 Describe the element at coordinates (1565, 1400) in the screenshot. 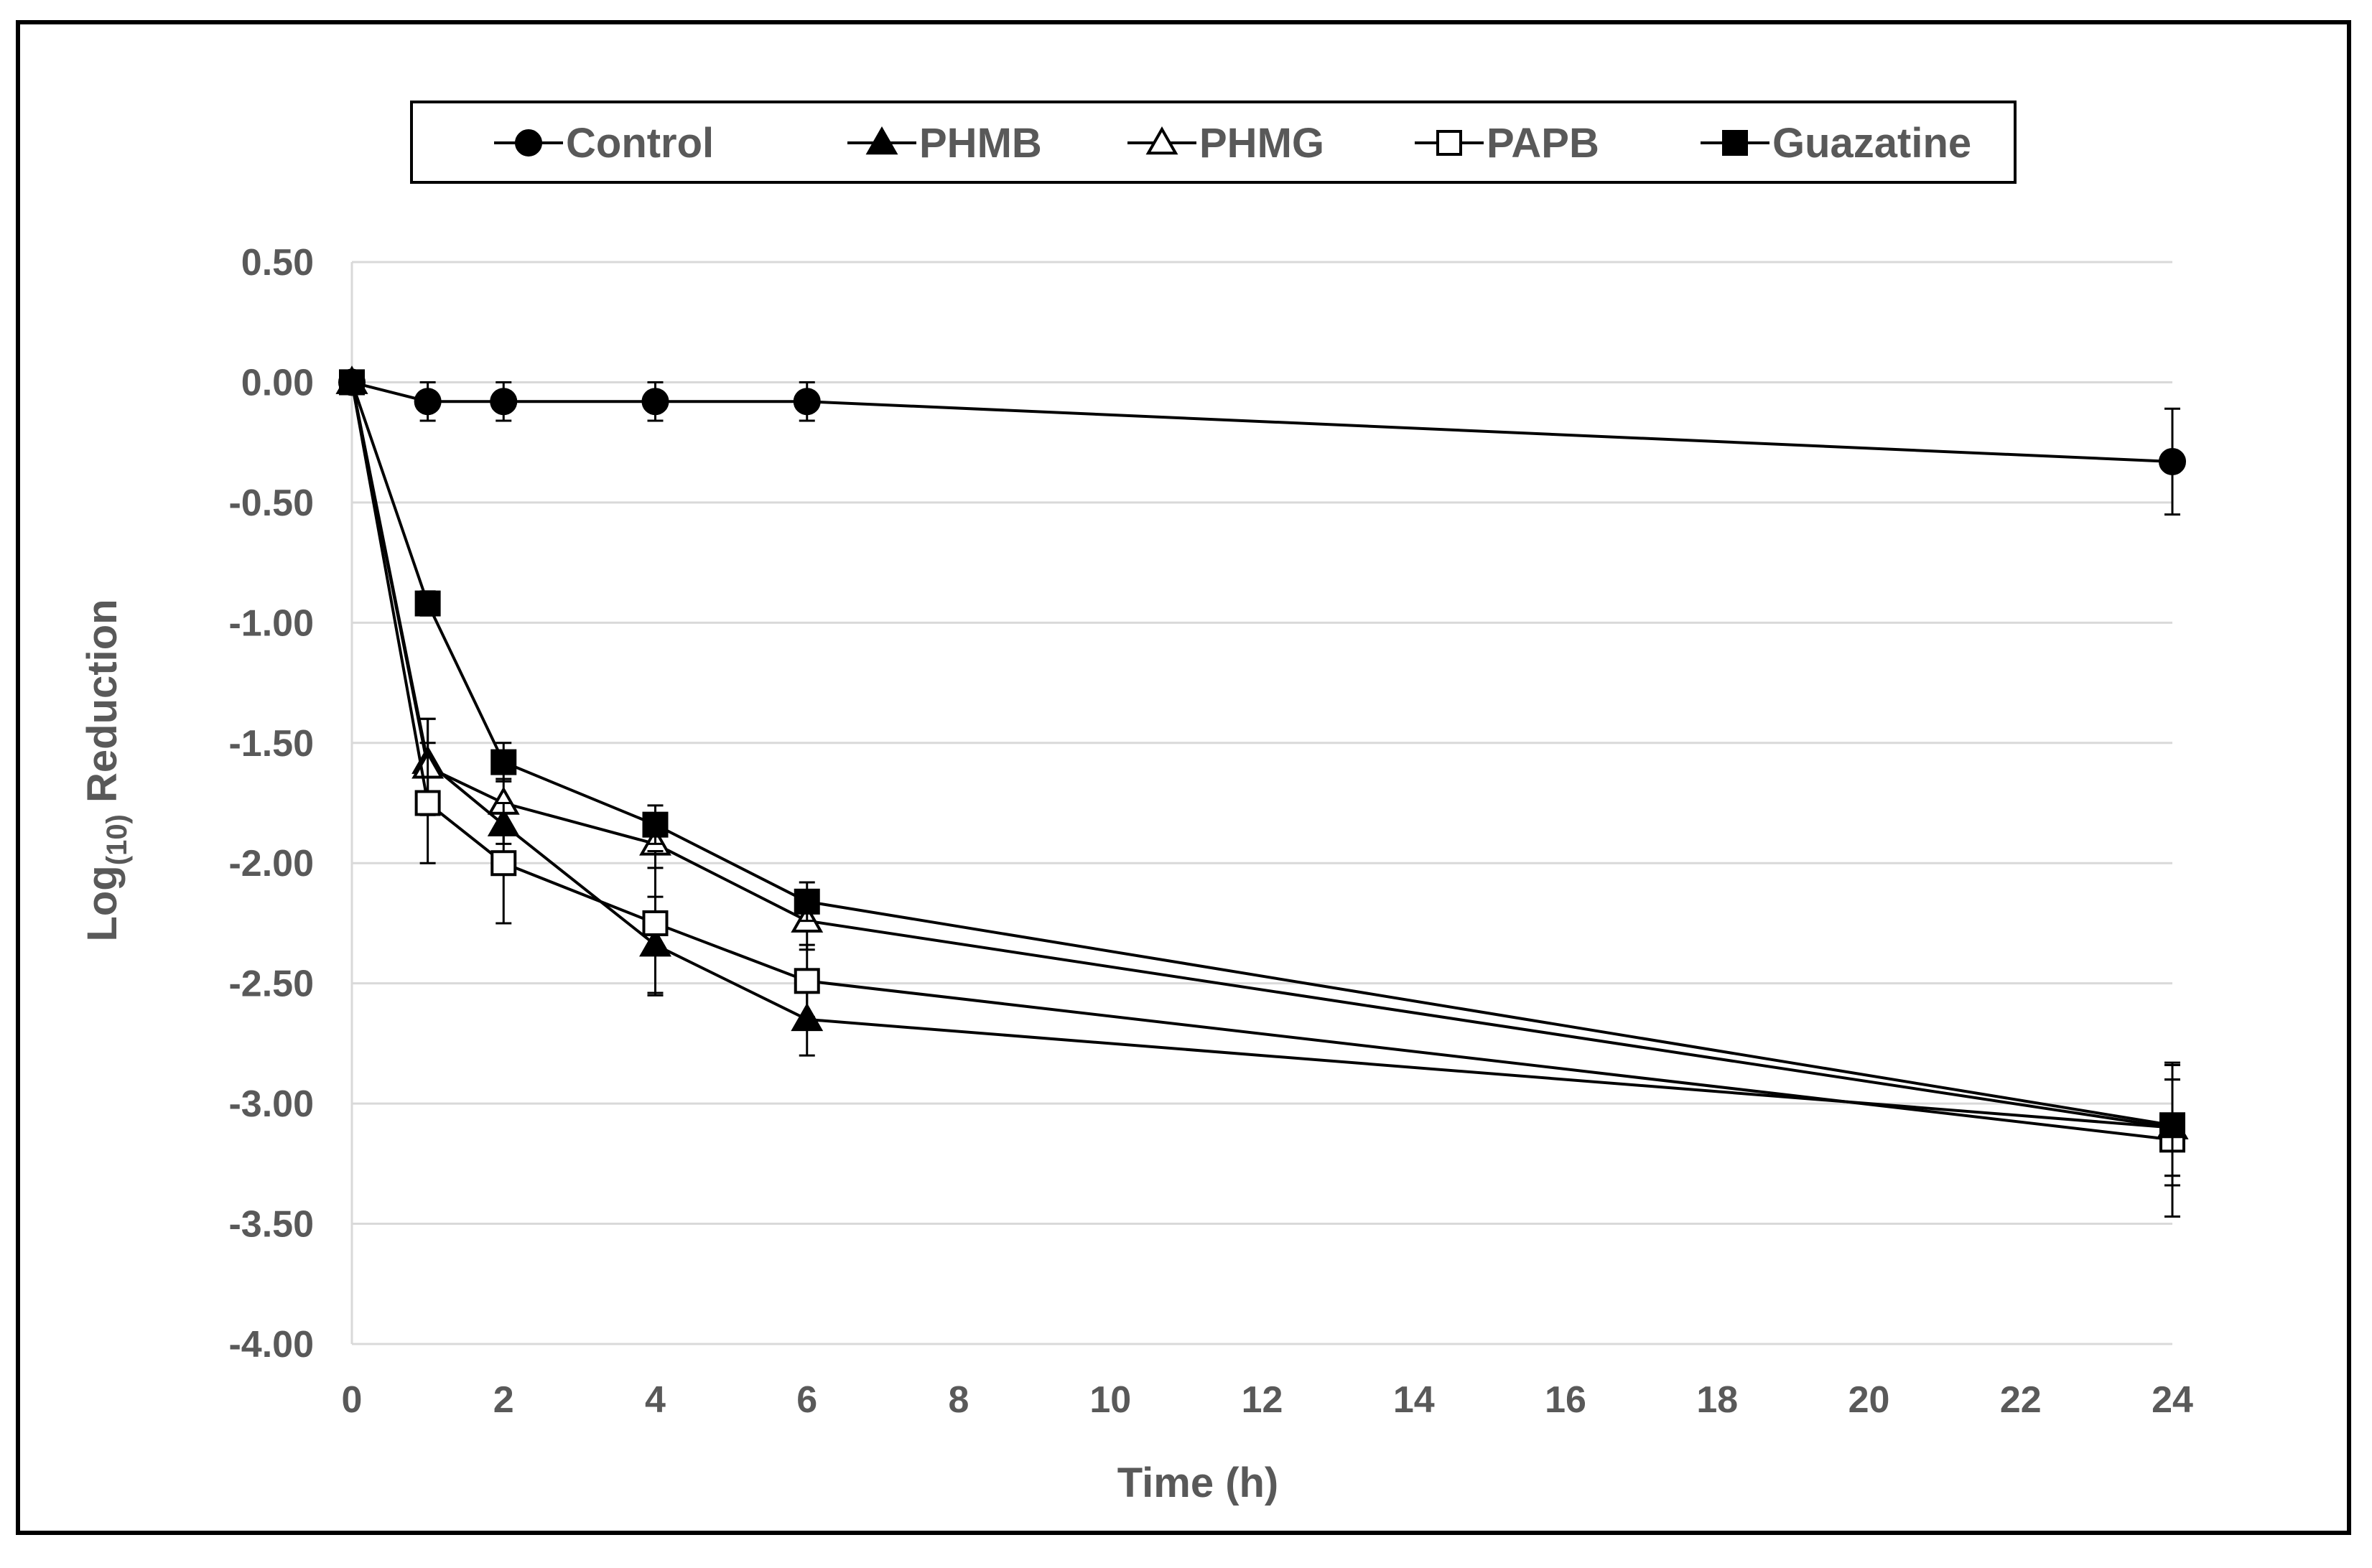

I see `x-tick-label: 16` at that location.